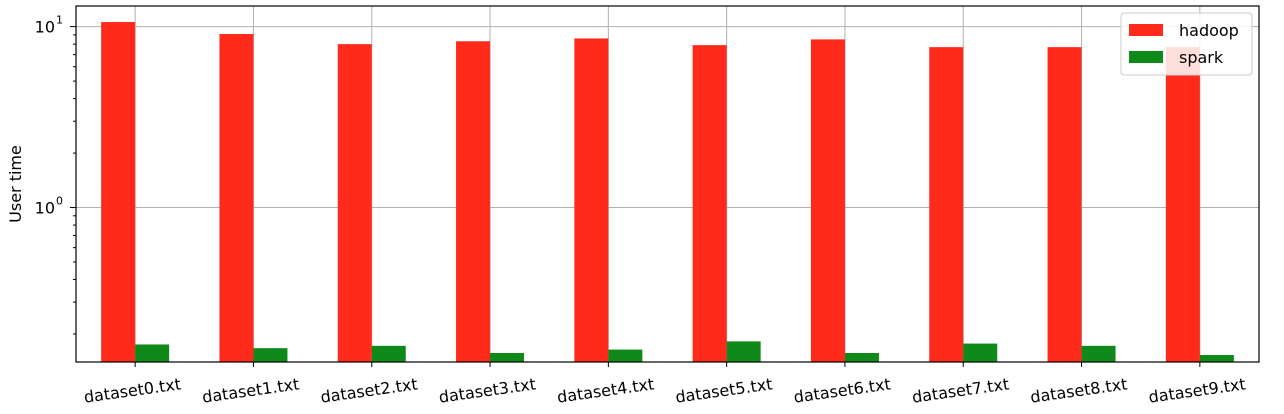 This screenshot has height=414, width=1284. What do you see at coordinates (1186, 44) in the screenshot?
I see `legend: hadoop spark` at bounding box center [1186, 44].